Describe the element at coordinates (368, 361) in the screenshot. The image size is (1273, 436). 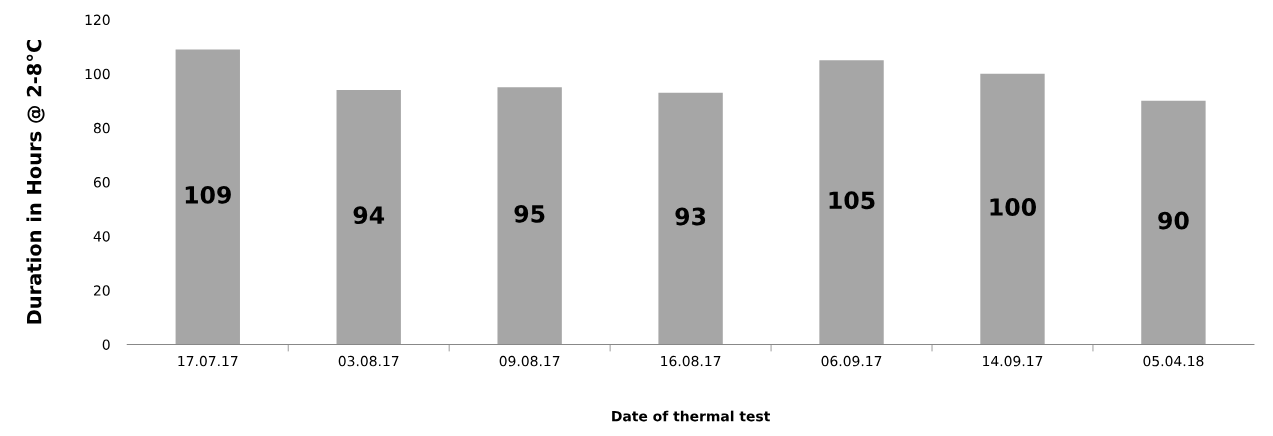
I see `x-tick-label: 03.08.17` at that location.